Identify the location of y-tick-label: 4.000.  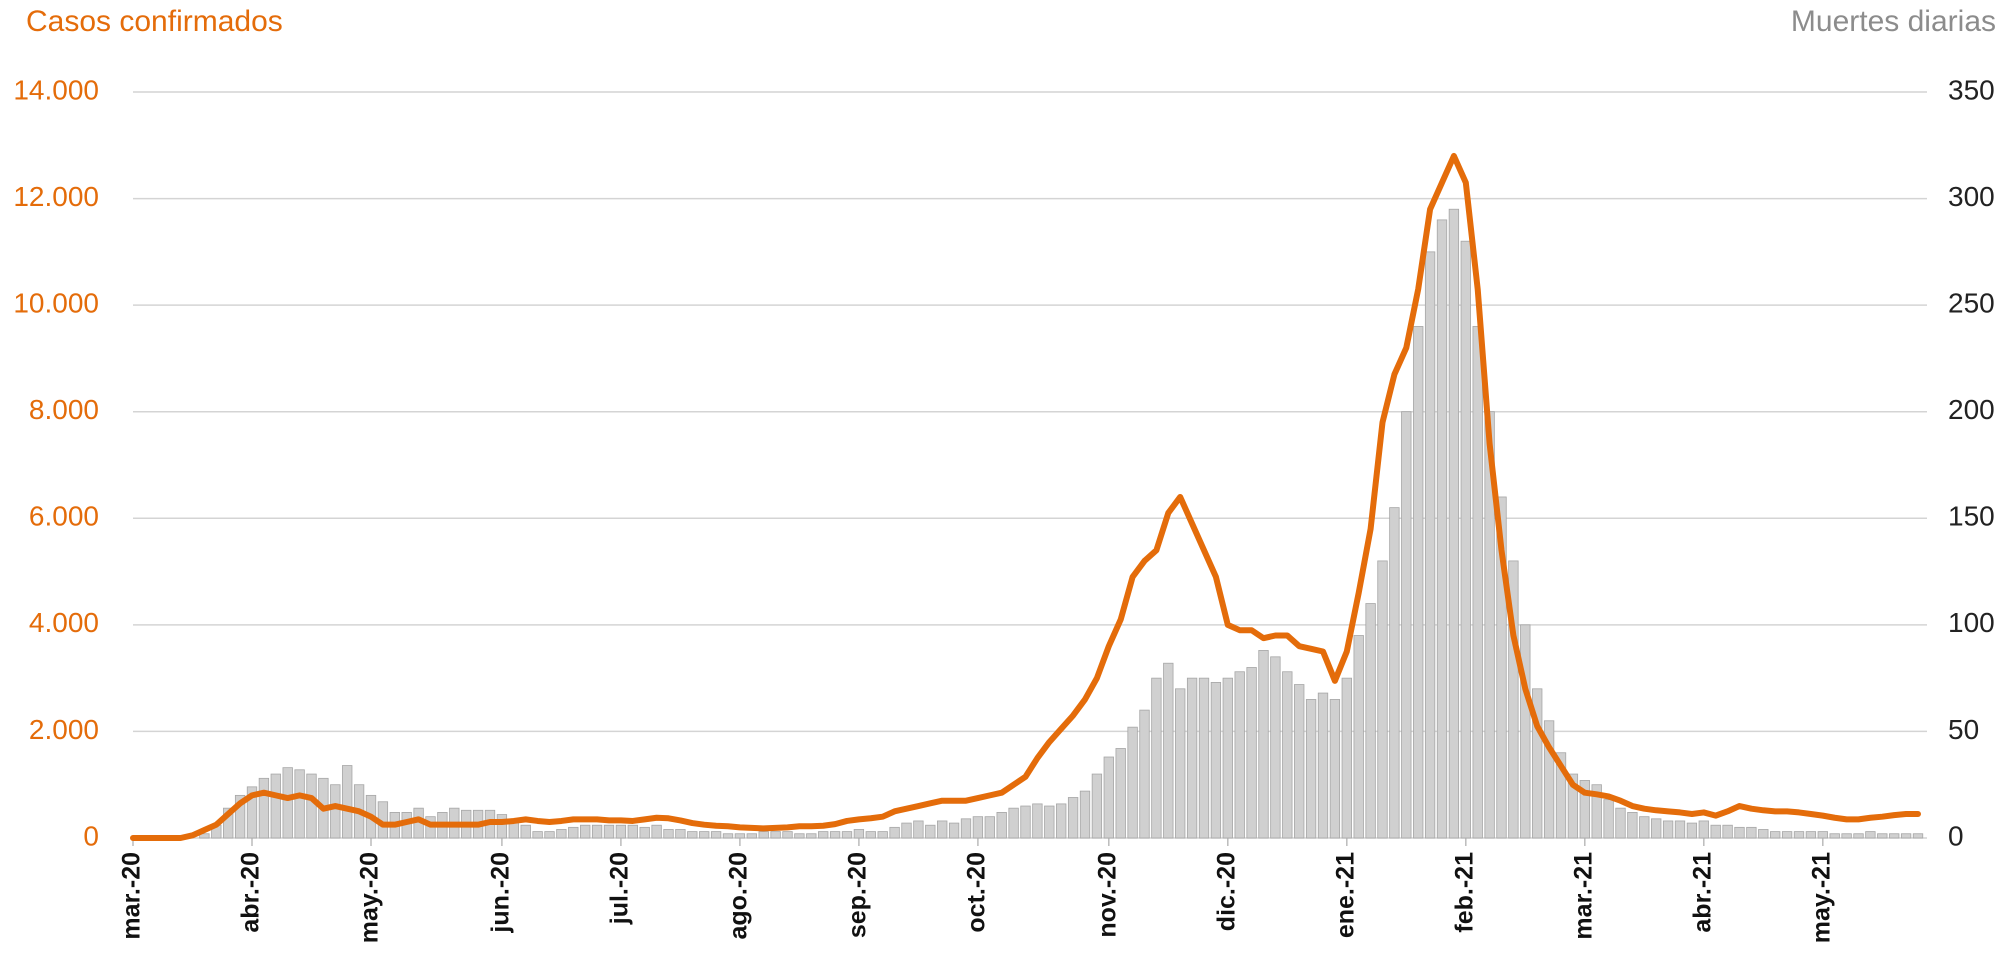
(64, 622).